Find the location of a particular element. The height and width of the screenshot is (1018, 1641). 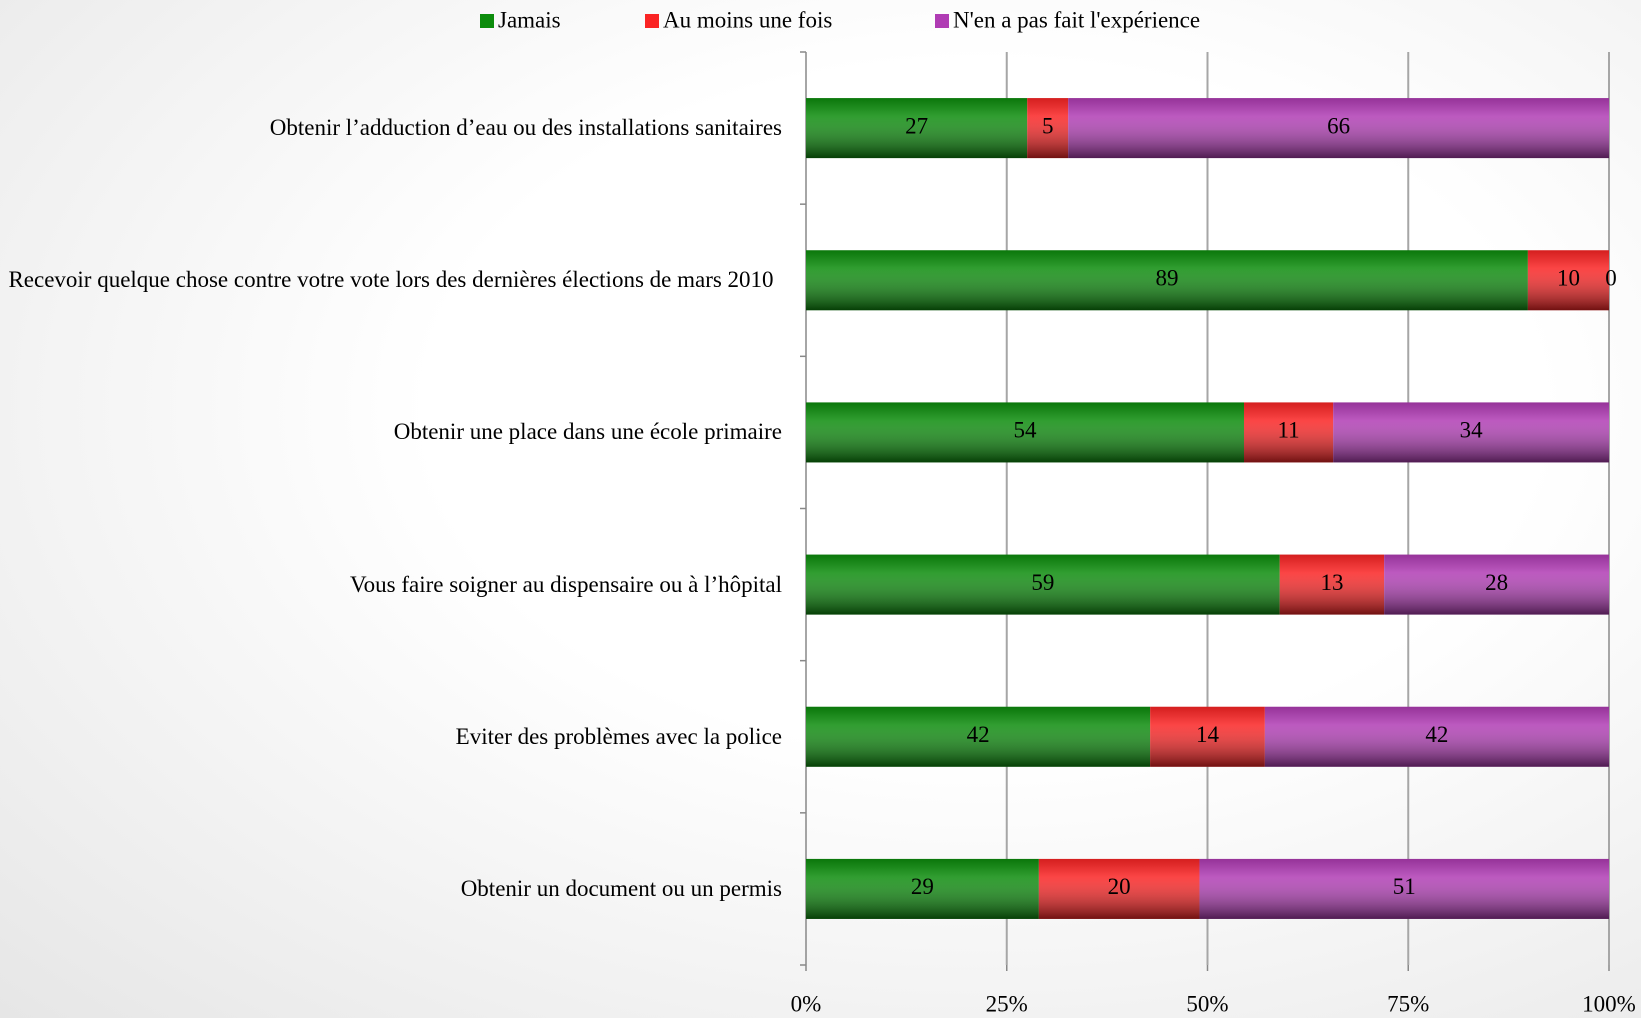

data-label: 14 is located at coordinates (1208, 734).